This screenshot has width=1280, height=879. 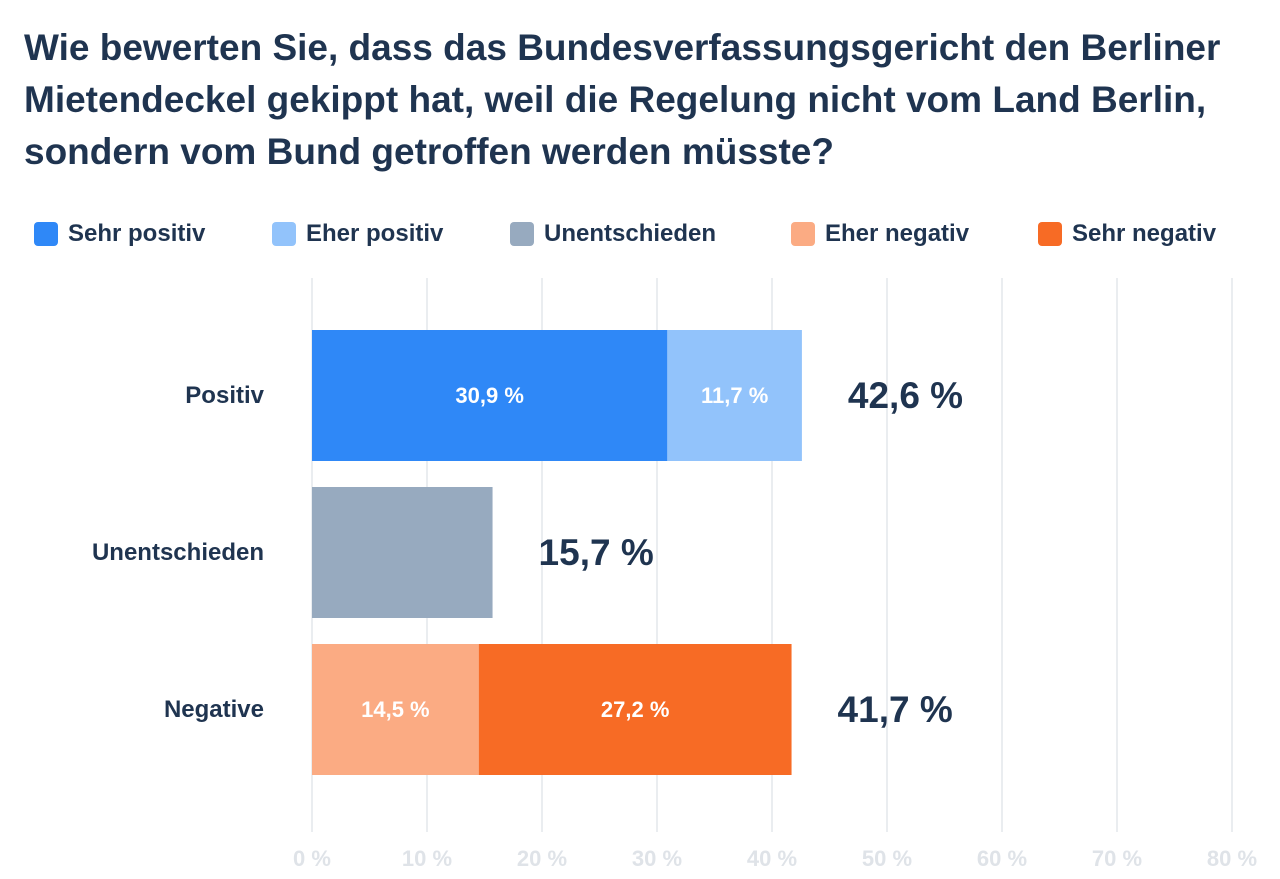 What do you see at coordinates (895, 709) in the screenshot?
I see `total-label-negative: 41,7 %` at bounding box center [895, 709].